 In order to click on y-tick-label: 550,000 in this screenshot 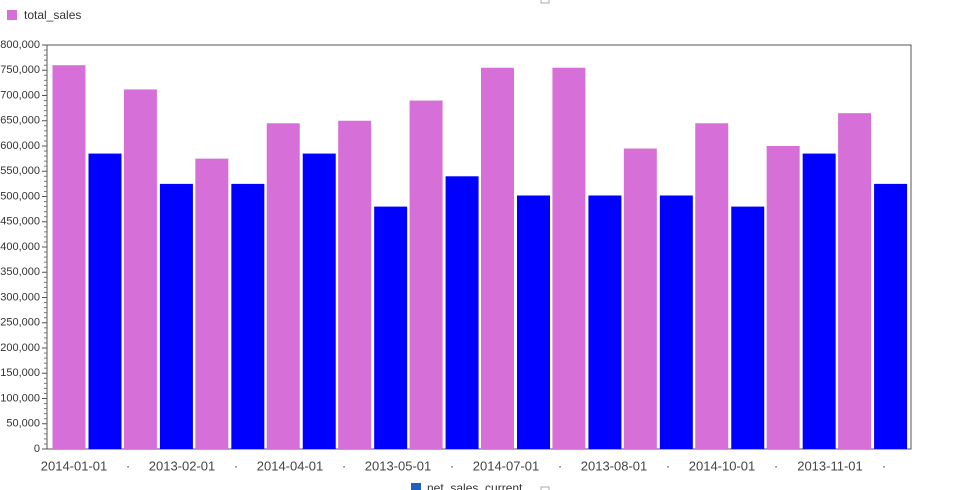, I will do `click(20, 171)`.